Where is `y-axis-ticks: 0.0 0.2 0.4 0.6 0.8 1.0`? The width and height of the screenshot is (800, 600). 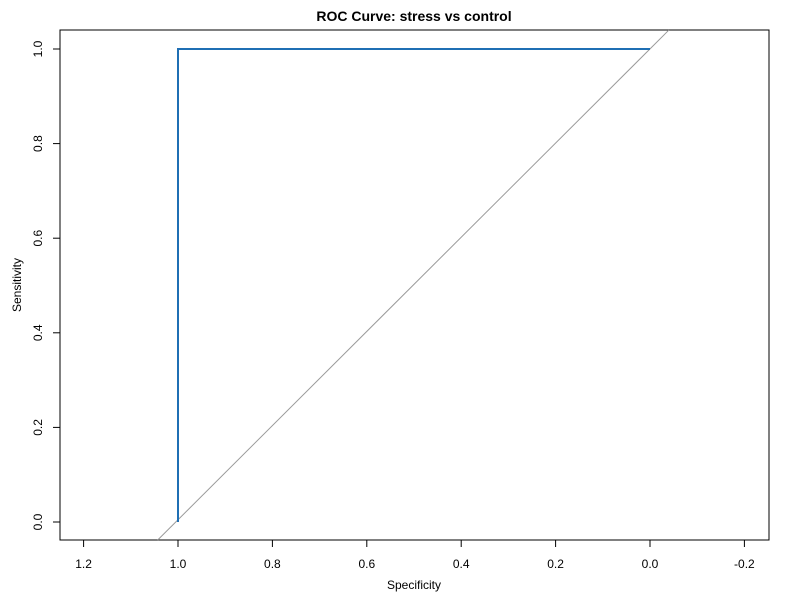
y-axis-ticks: 0.0 0.2 0.4 0.6 0.8 1.0 is located at coordinates (45, 285).